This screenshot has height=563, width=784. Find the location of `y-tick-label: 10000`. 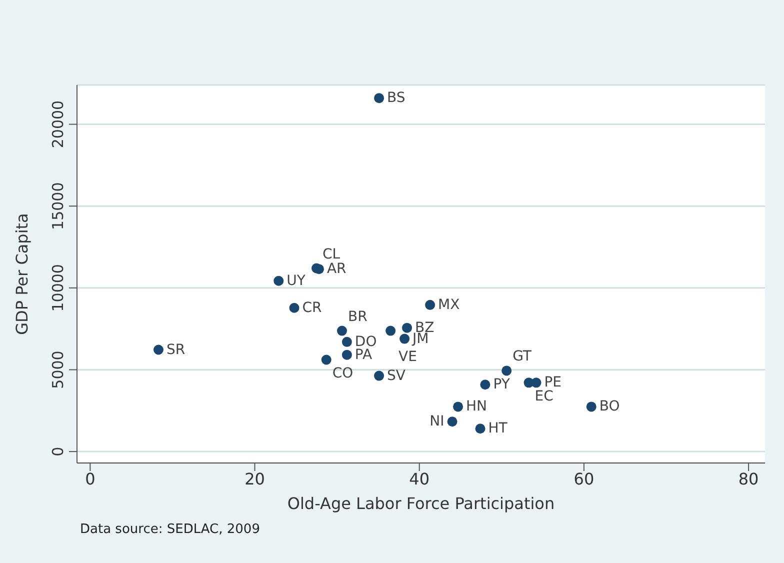

y-tick-label: 10000 is located at coordinates (58, 288).